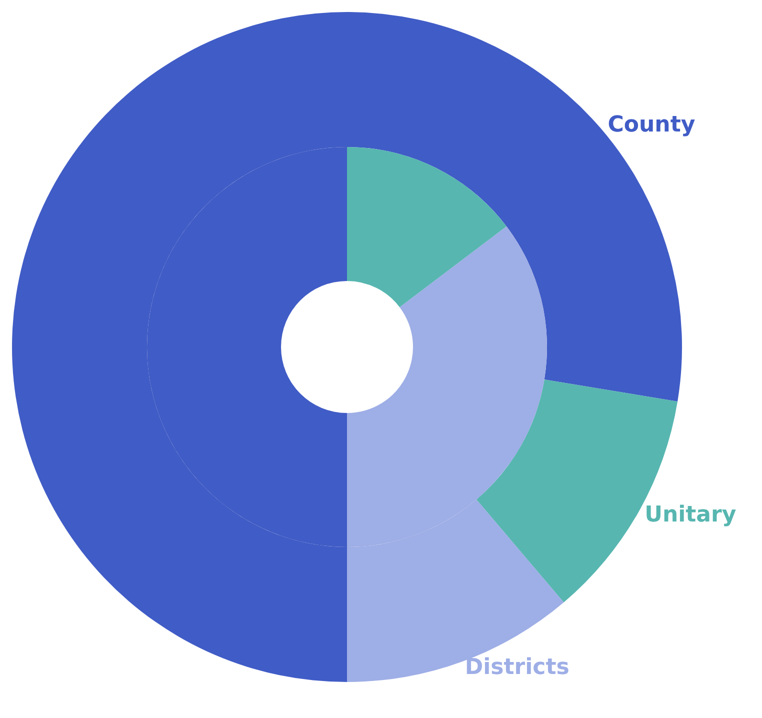 This screenshot has width=762, height=718. Describe the element at coordinates (517, 667) in the screenshot. I see `slice-label: Districts` at that location.